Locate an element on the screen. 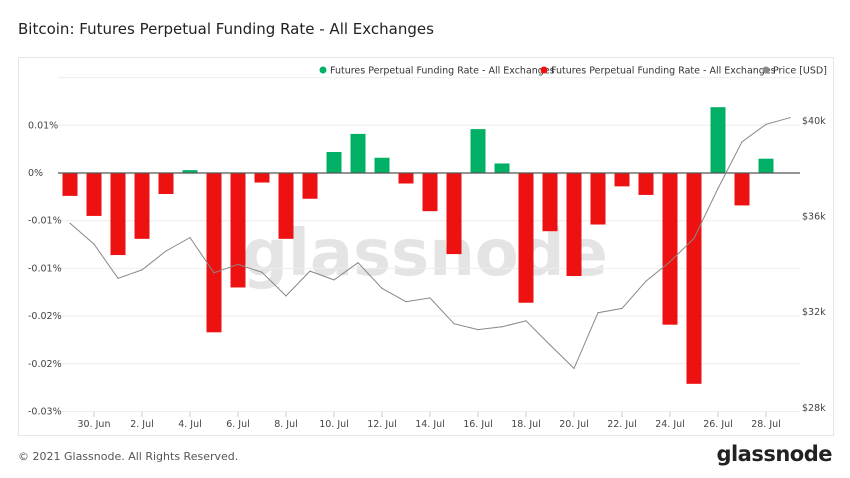  x-tick-label: 24. Jul is located at coordinates (670, 424).